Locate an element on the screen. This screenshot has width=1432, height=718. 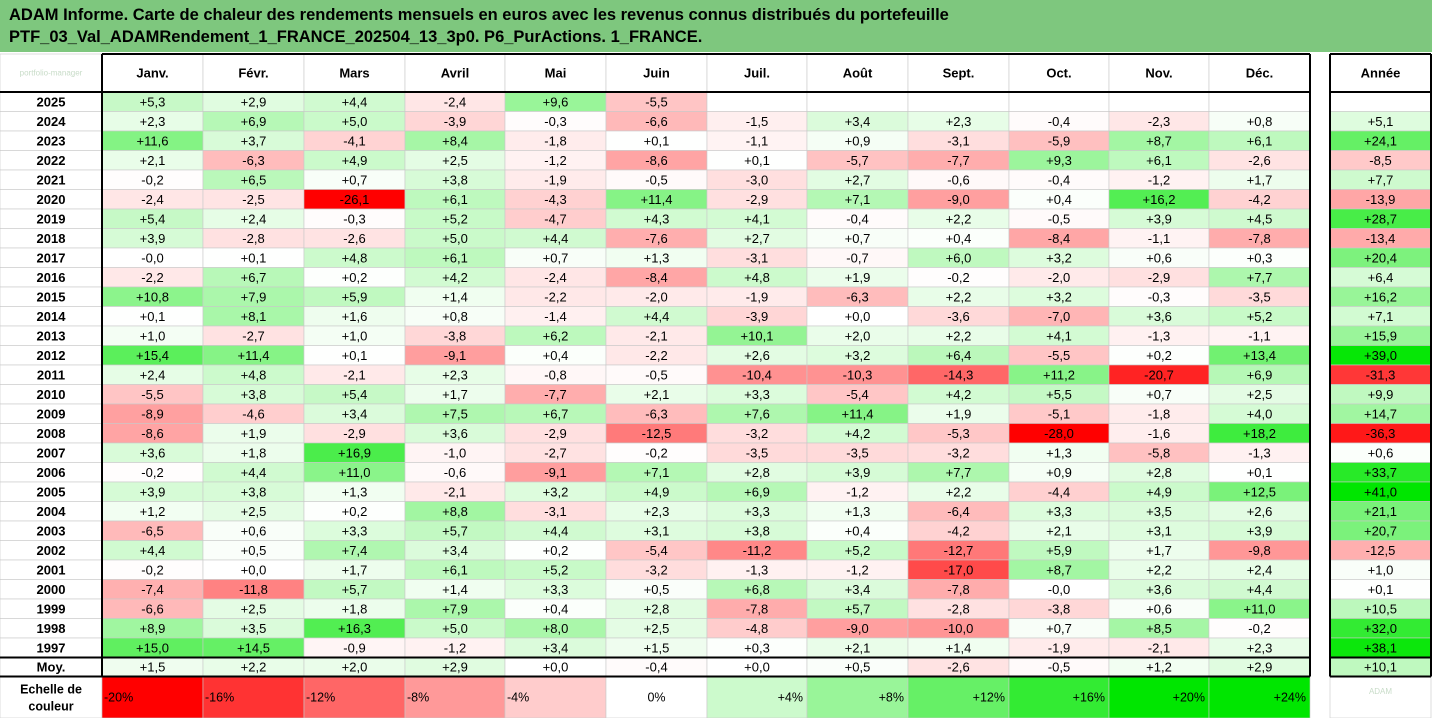
annual-value: +38,1 is located at coordinates (1380, 647).